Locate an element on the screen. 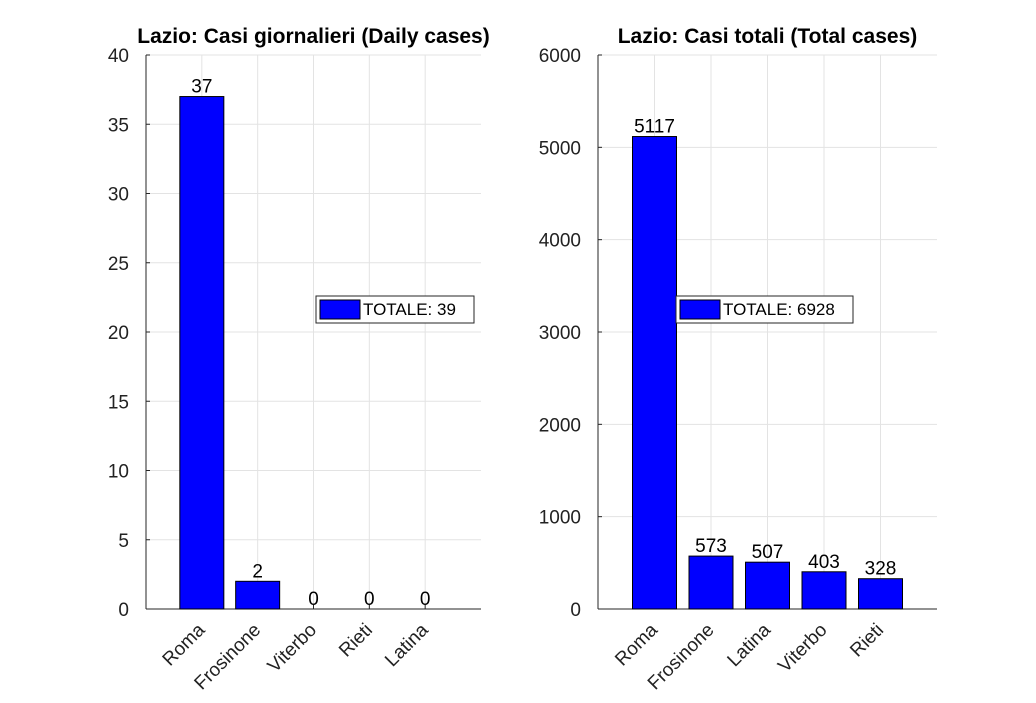 This screenshot has height=703, width=1036. y-tick-label: 4000 is located at coordinates (560, 241).